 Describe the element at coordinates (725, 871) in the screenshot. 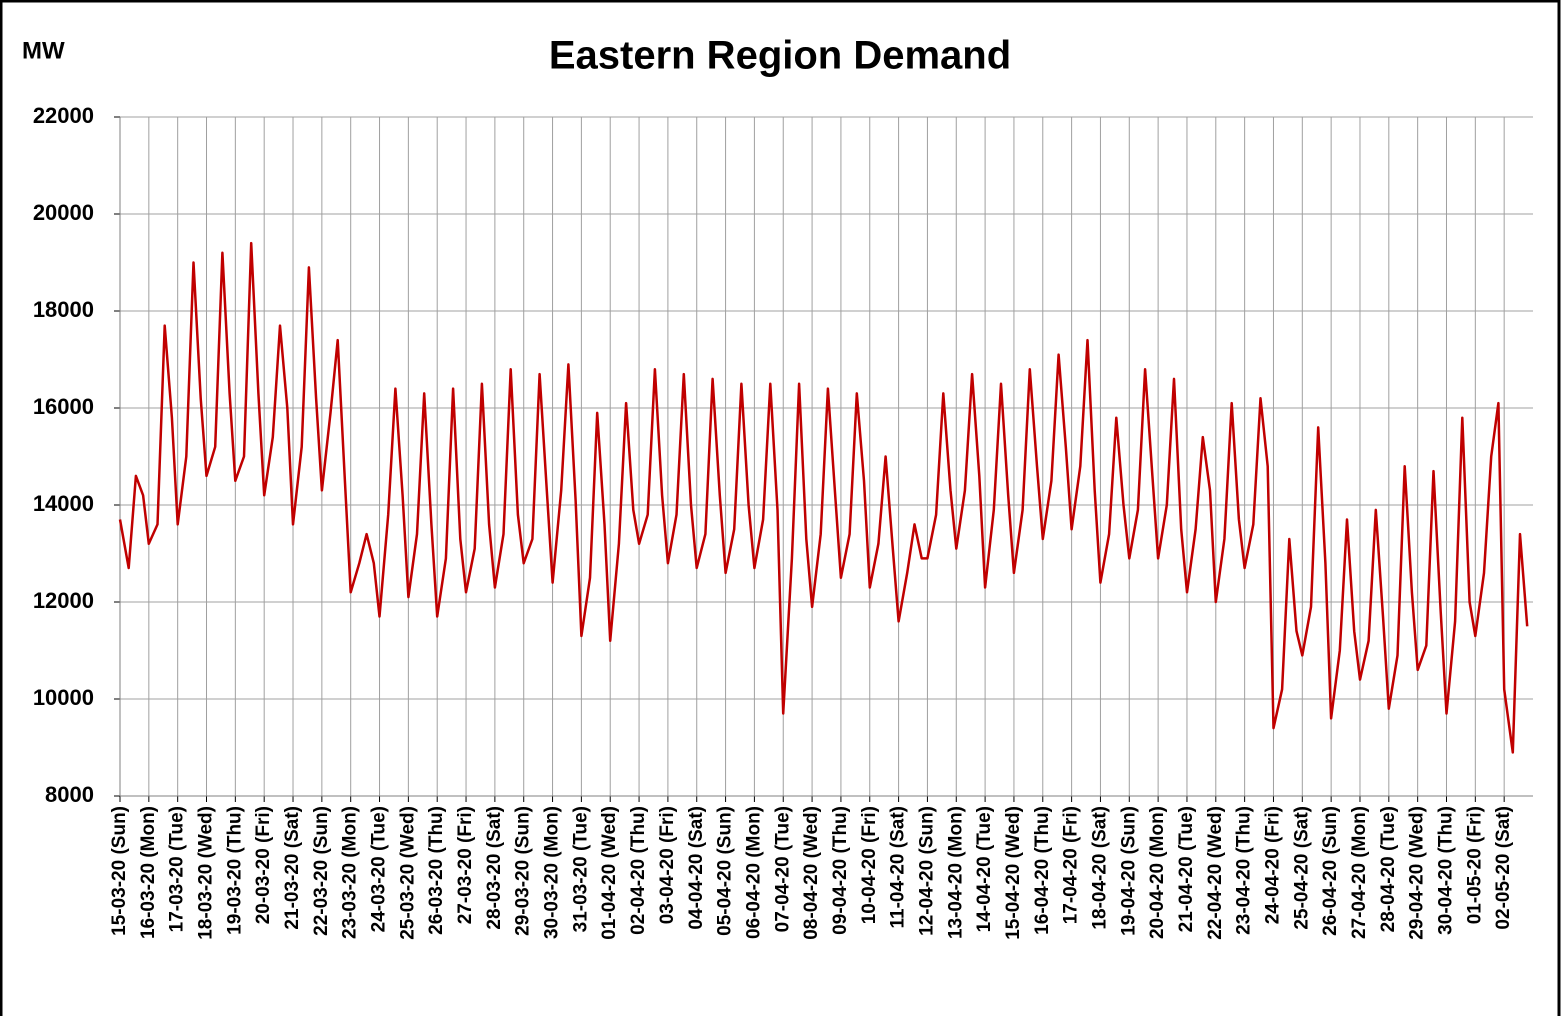

I see `x-tick-label: 05-04-20 (Sun)` at that location.